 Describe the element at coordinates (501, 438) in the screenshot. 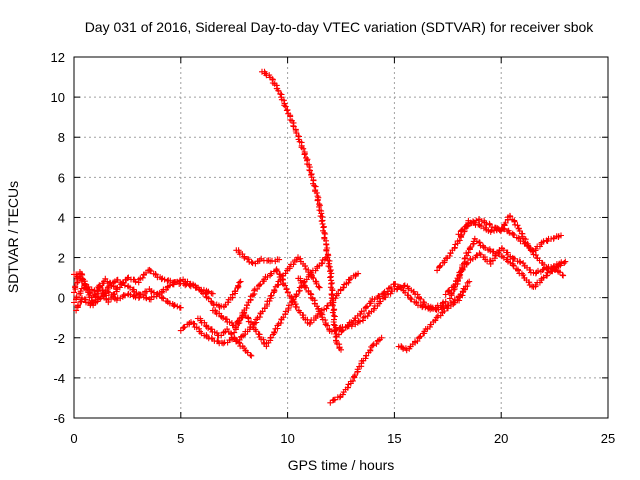

I see `x-tick-label: 20` at that location.